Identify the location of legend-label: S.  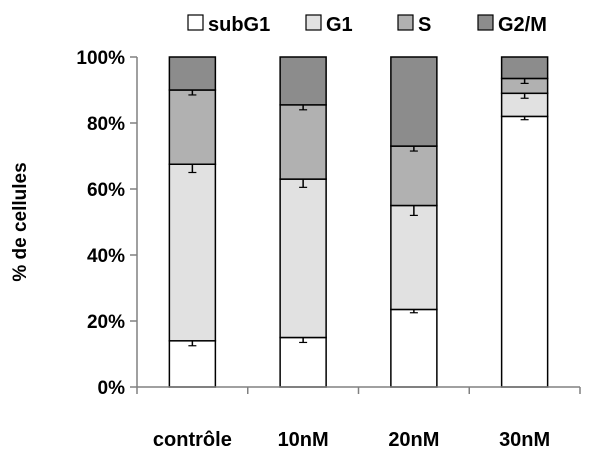
(424, 25).